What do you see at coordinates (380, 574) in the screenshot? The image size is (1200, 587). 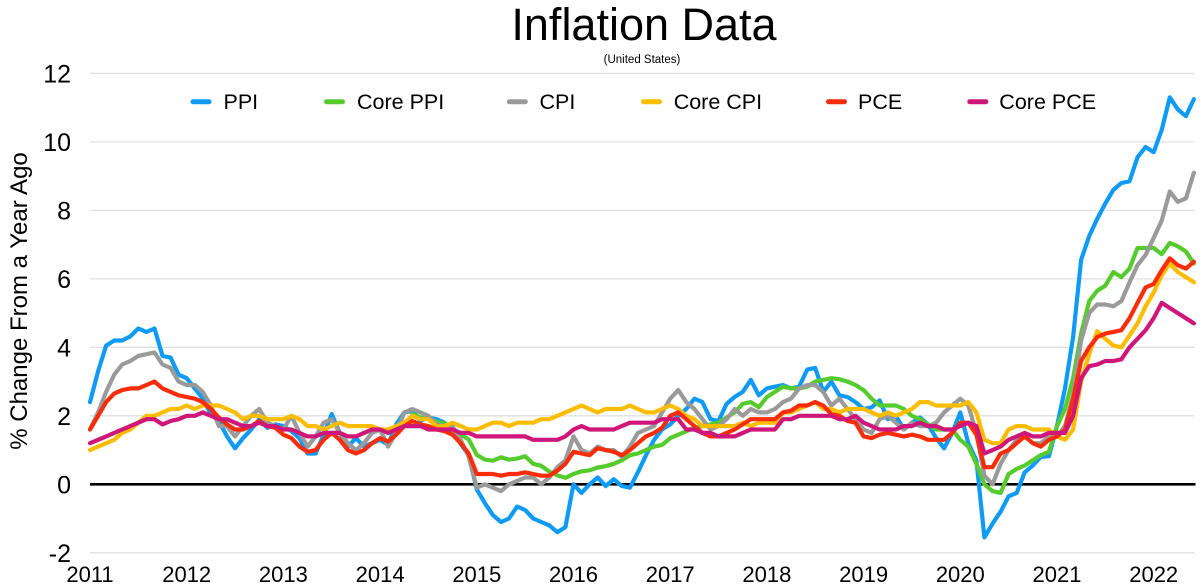 I see `svg-text: 2014` at bounding box center [380, 574].